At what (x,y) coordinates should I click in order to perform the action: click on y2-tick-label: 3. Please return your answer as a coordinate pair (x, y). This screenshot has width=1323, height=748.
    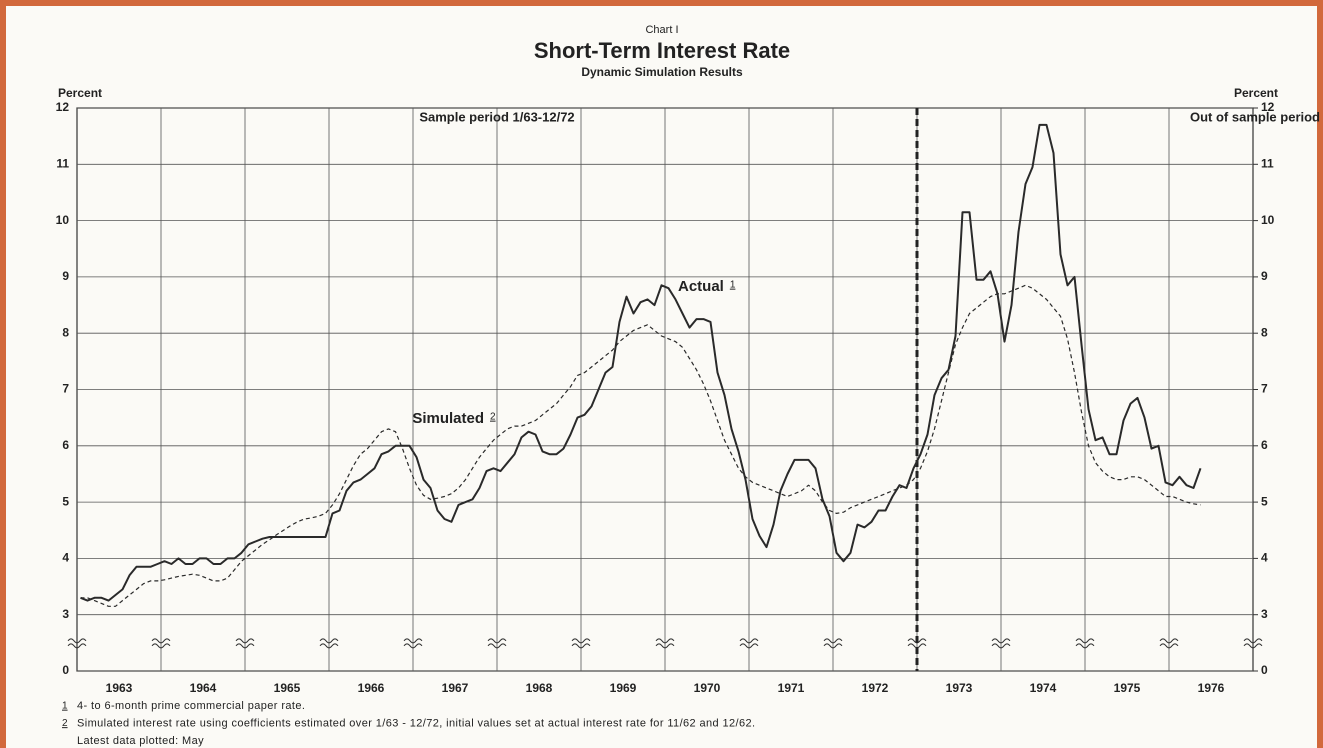
    Looking at the image, I should click on (1264, 614).